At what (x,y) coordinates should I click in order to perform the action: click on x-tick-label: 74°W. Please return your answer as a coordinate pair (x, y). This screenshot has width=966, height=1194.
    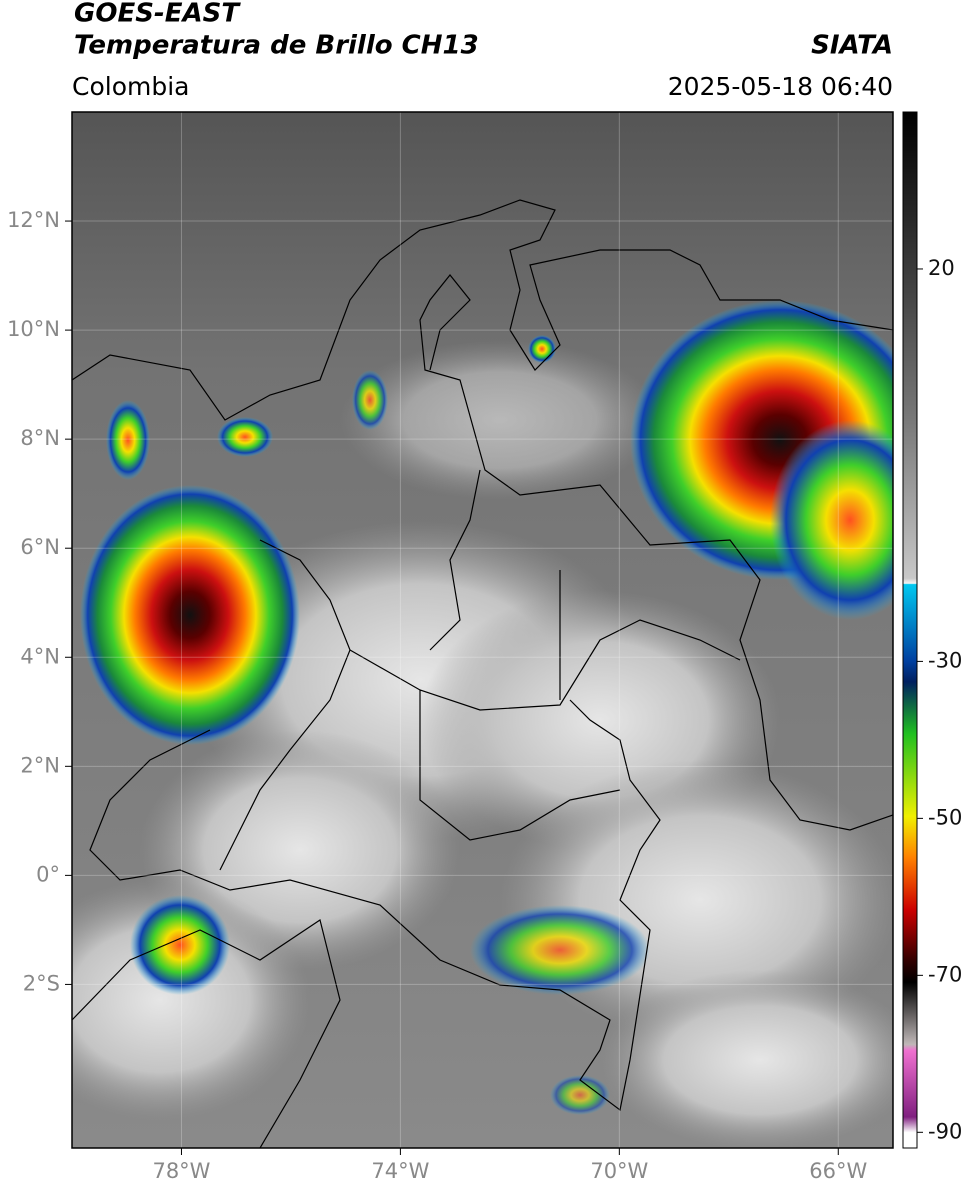
    Looking at the image, I should click on (400, 1171).